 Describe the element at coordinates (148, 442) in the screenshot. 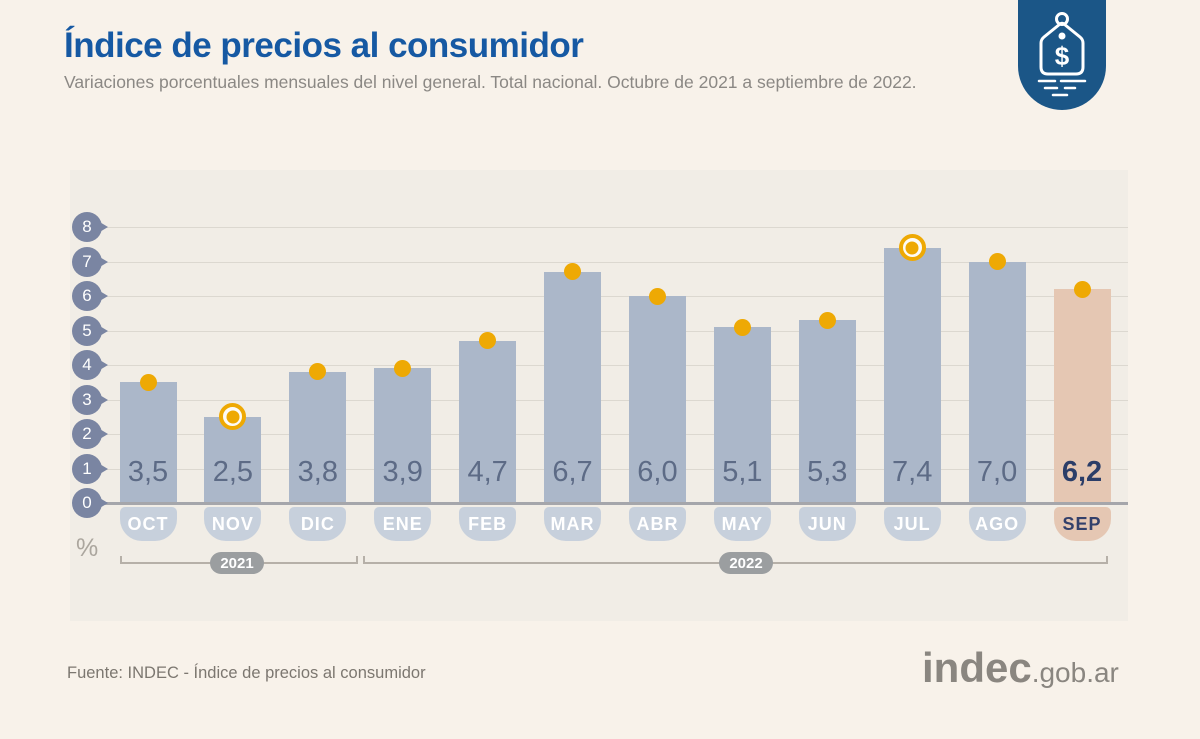

I see `bar: 3,5` at that location.